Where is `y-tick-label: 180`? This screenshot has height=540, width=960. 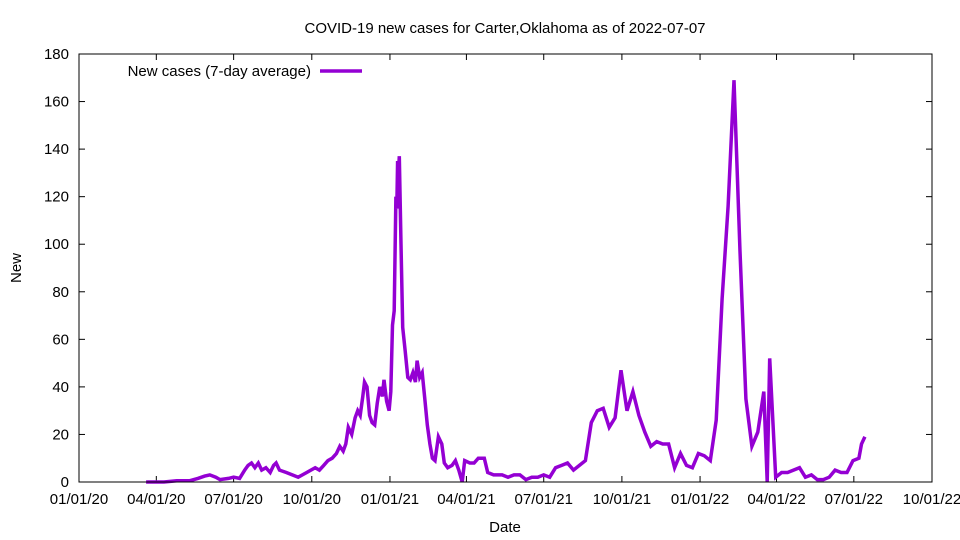 y-tick-label: 180 is located at coordinates (56, 54).